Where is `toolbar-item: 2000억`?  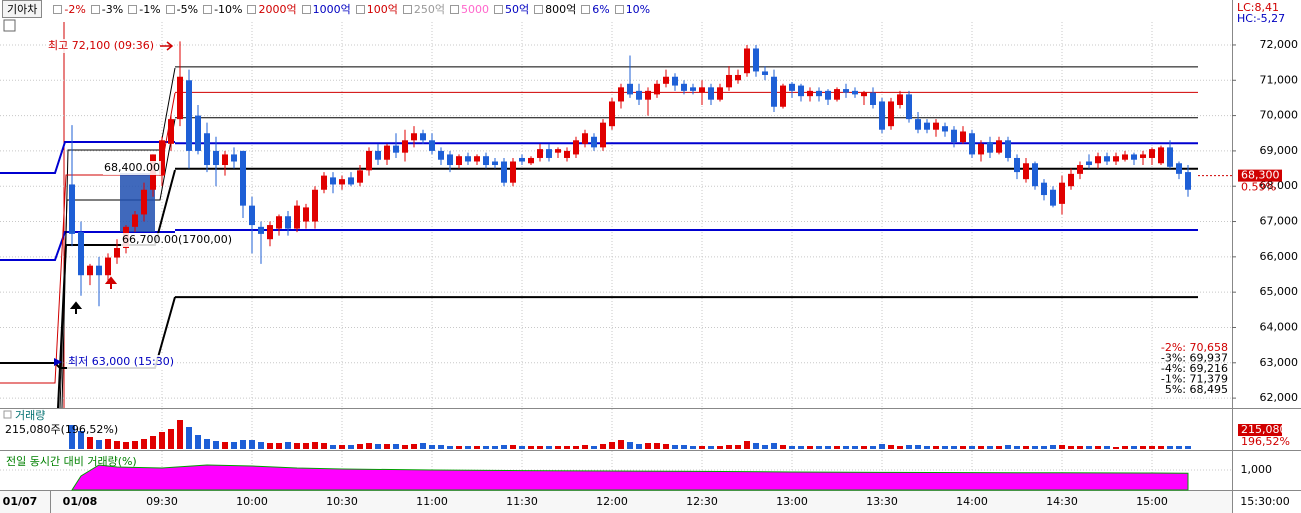
toolbar-item: 2000억 is located at coordinates (272, 9).